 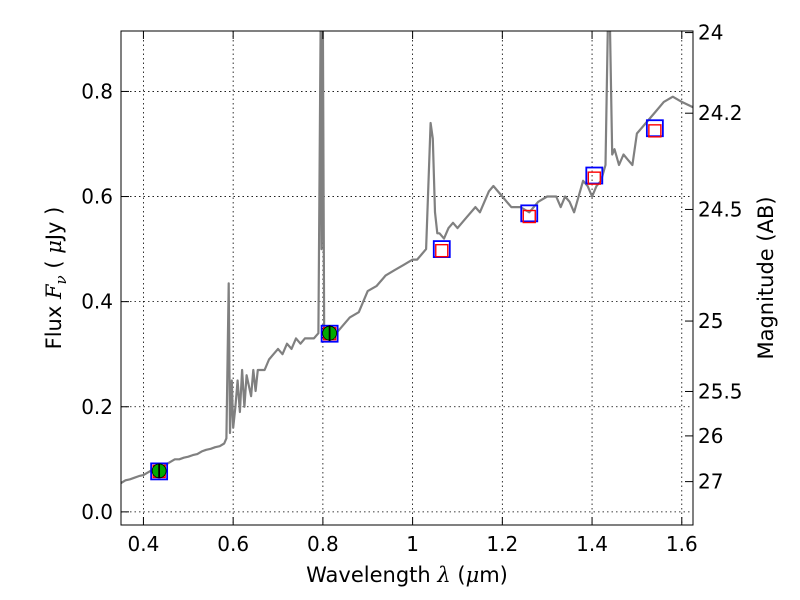 What do you see at coordinates (144, 544) in the screenshot?
I see `x-tick-label: 0.4` at bounding box center [144, 544].